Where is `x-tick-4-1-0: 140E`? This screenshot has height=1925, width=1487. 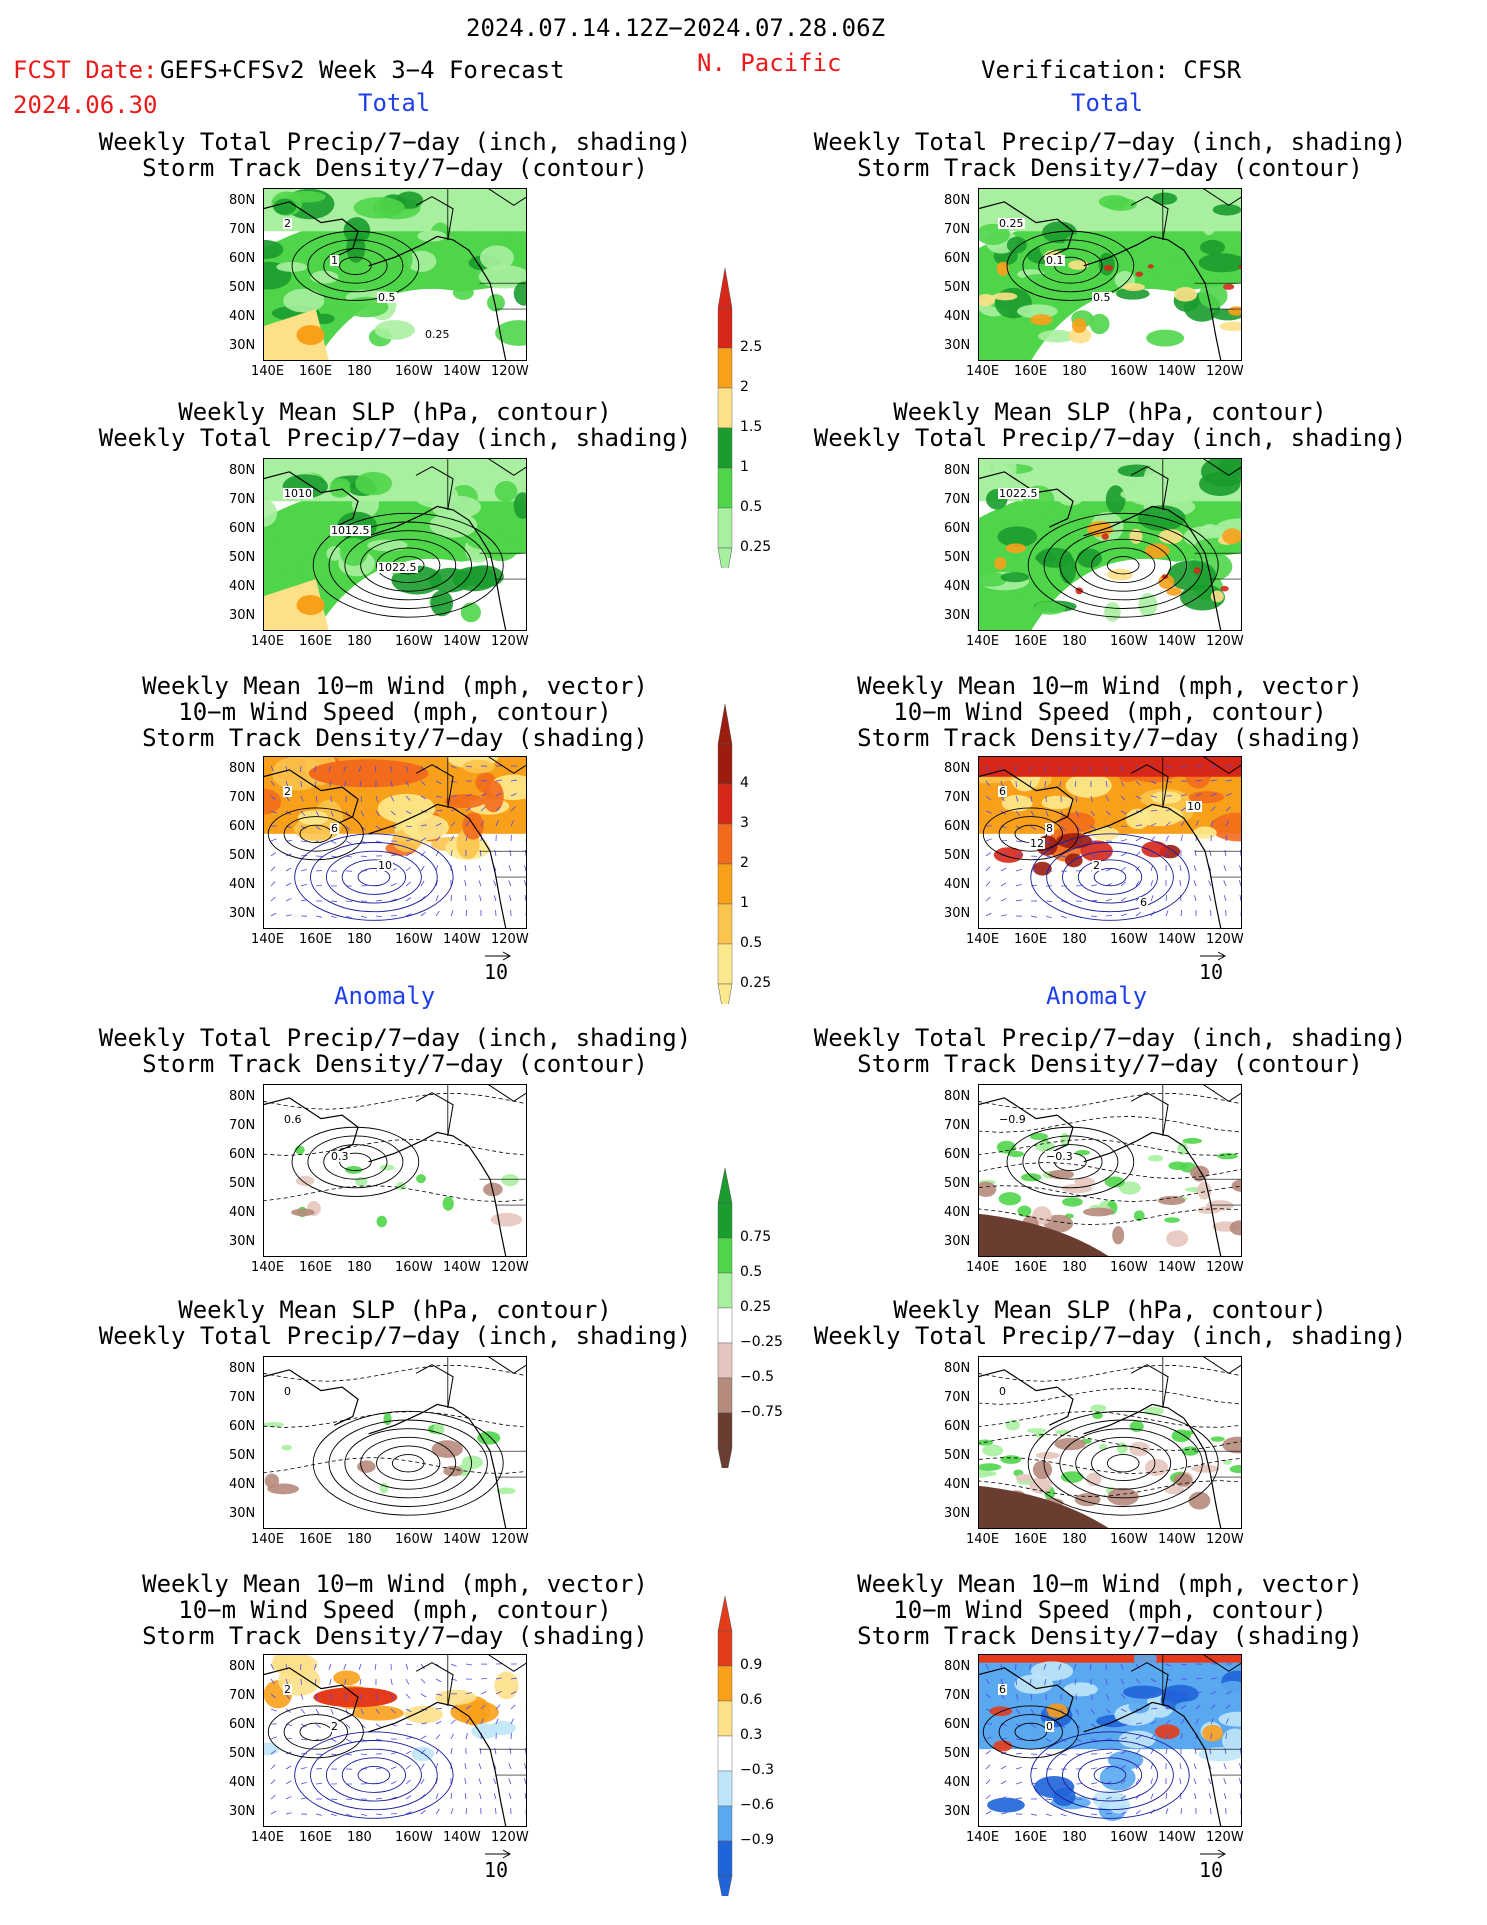 x-tick-4-1-0: 140E is located at coordinates (983, 1539).